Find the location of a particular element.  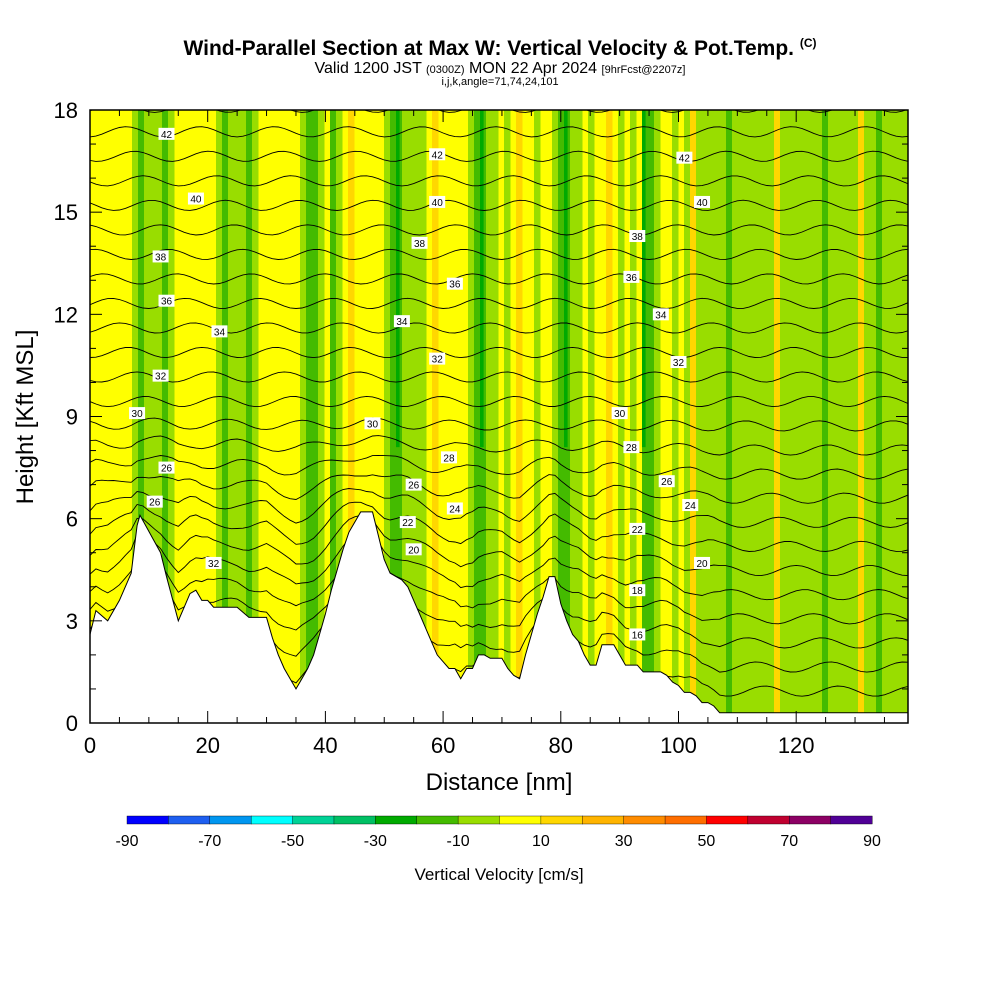

contour-label-text: 26 is located at coordinates (167, 469).